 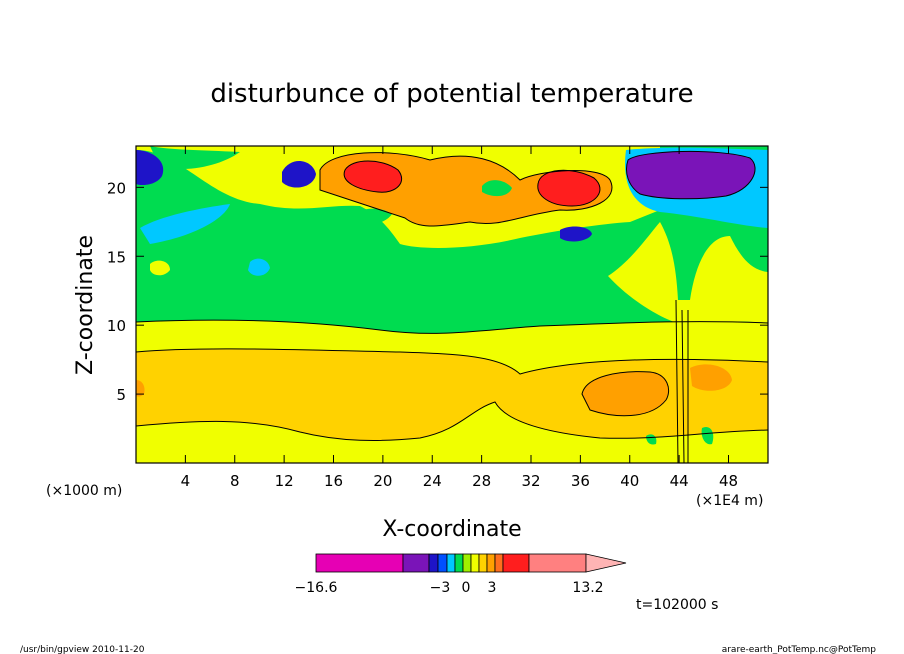 I want to click on x-tick-label: 48, so click(x=728, y=481).